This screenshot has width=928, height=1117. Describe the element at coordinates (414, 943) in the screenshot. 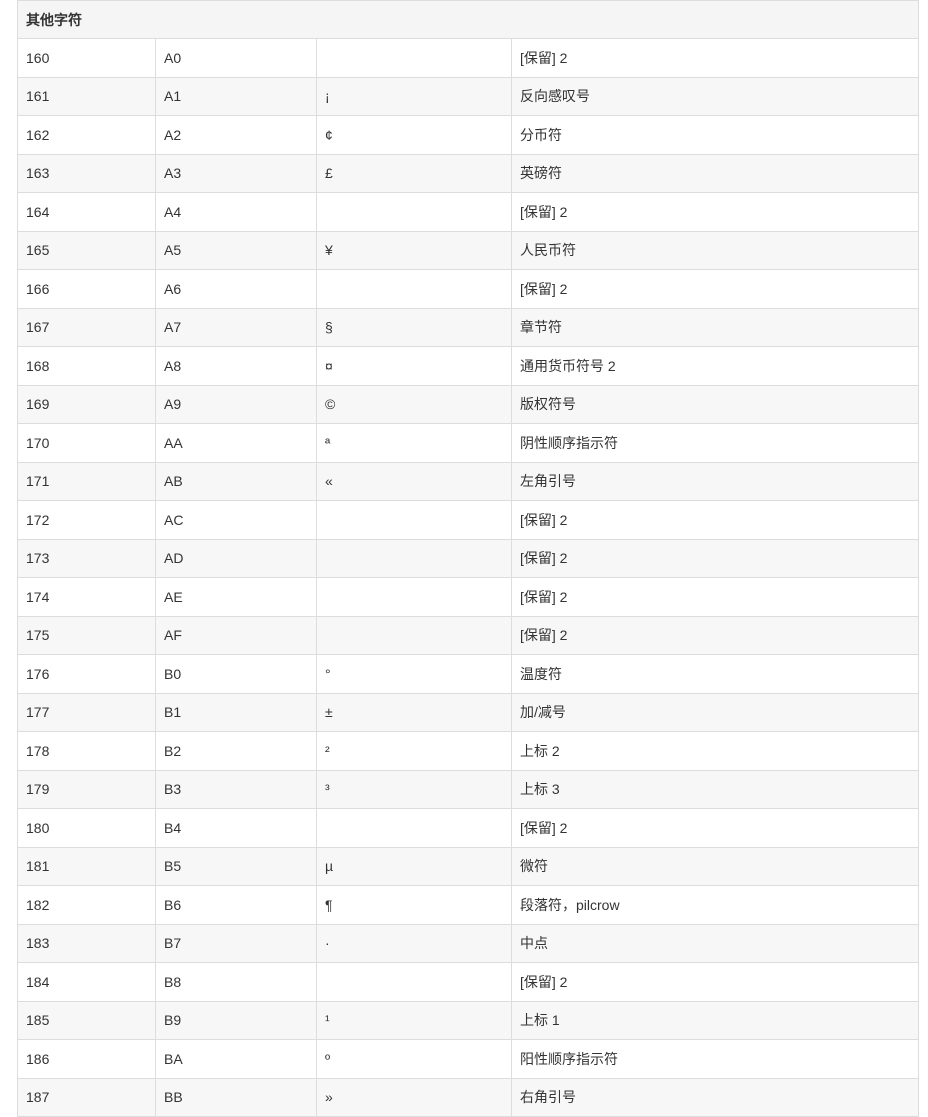

I see `char-cell: ·` at that location.